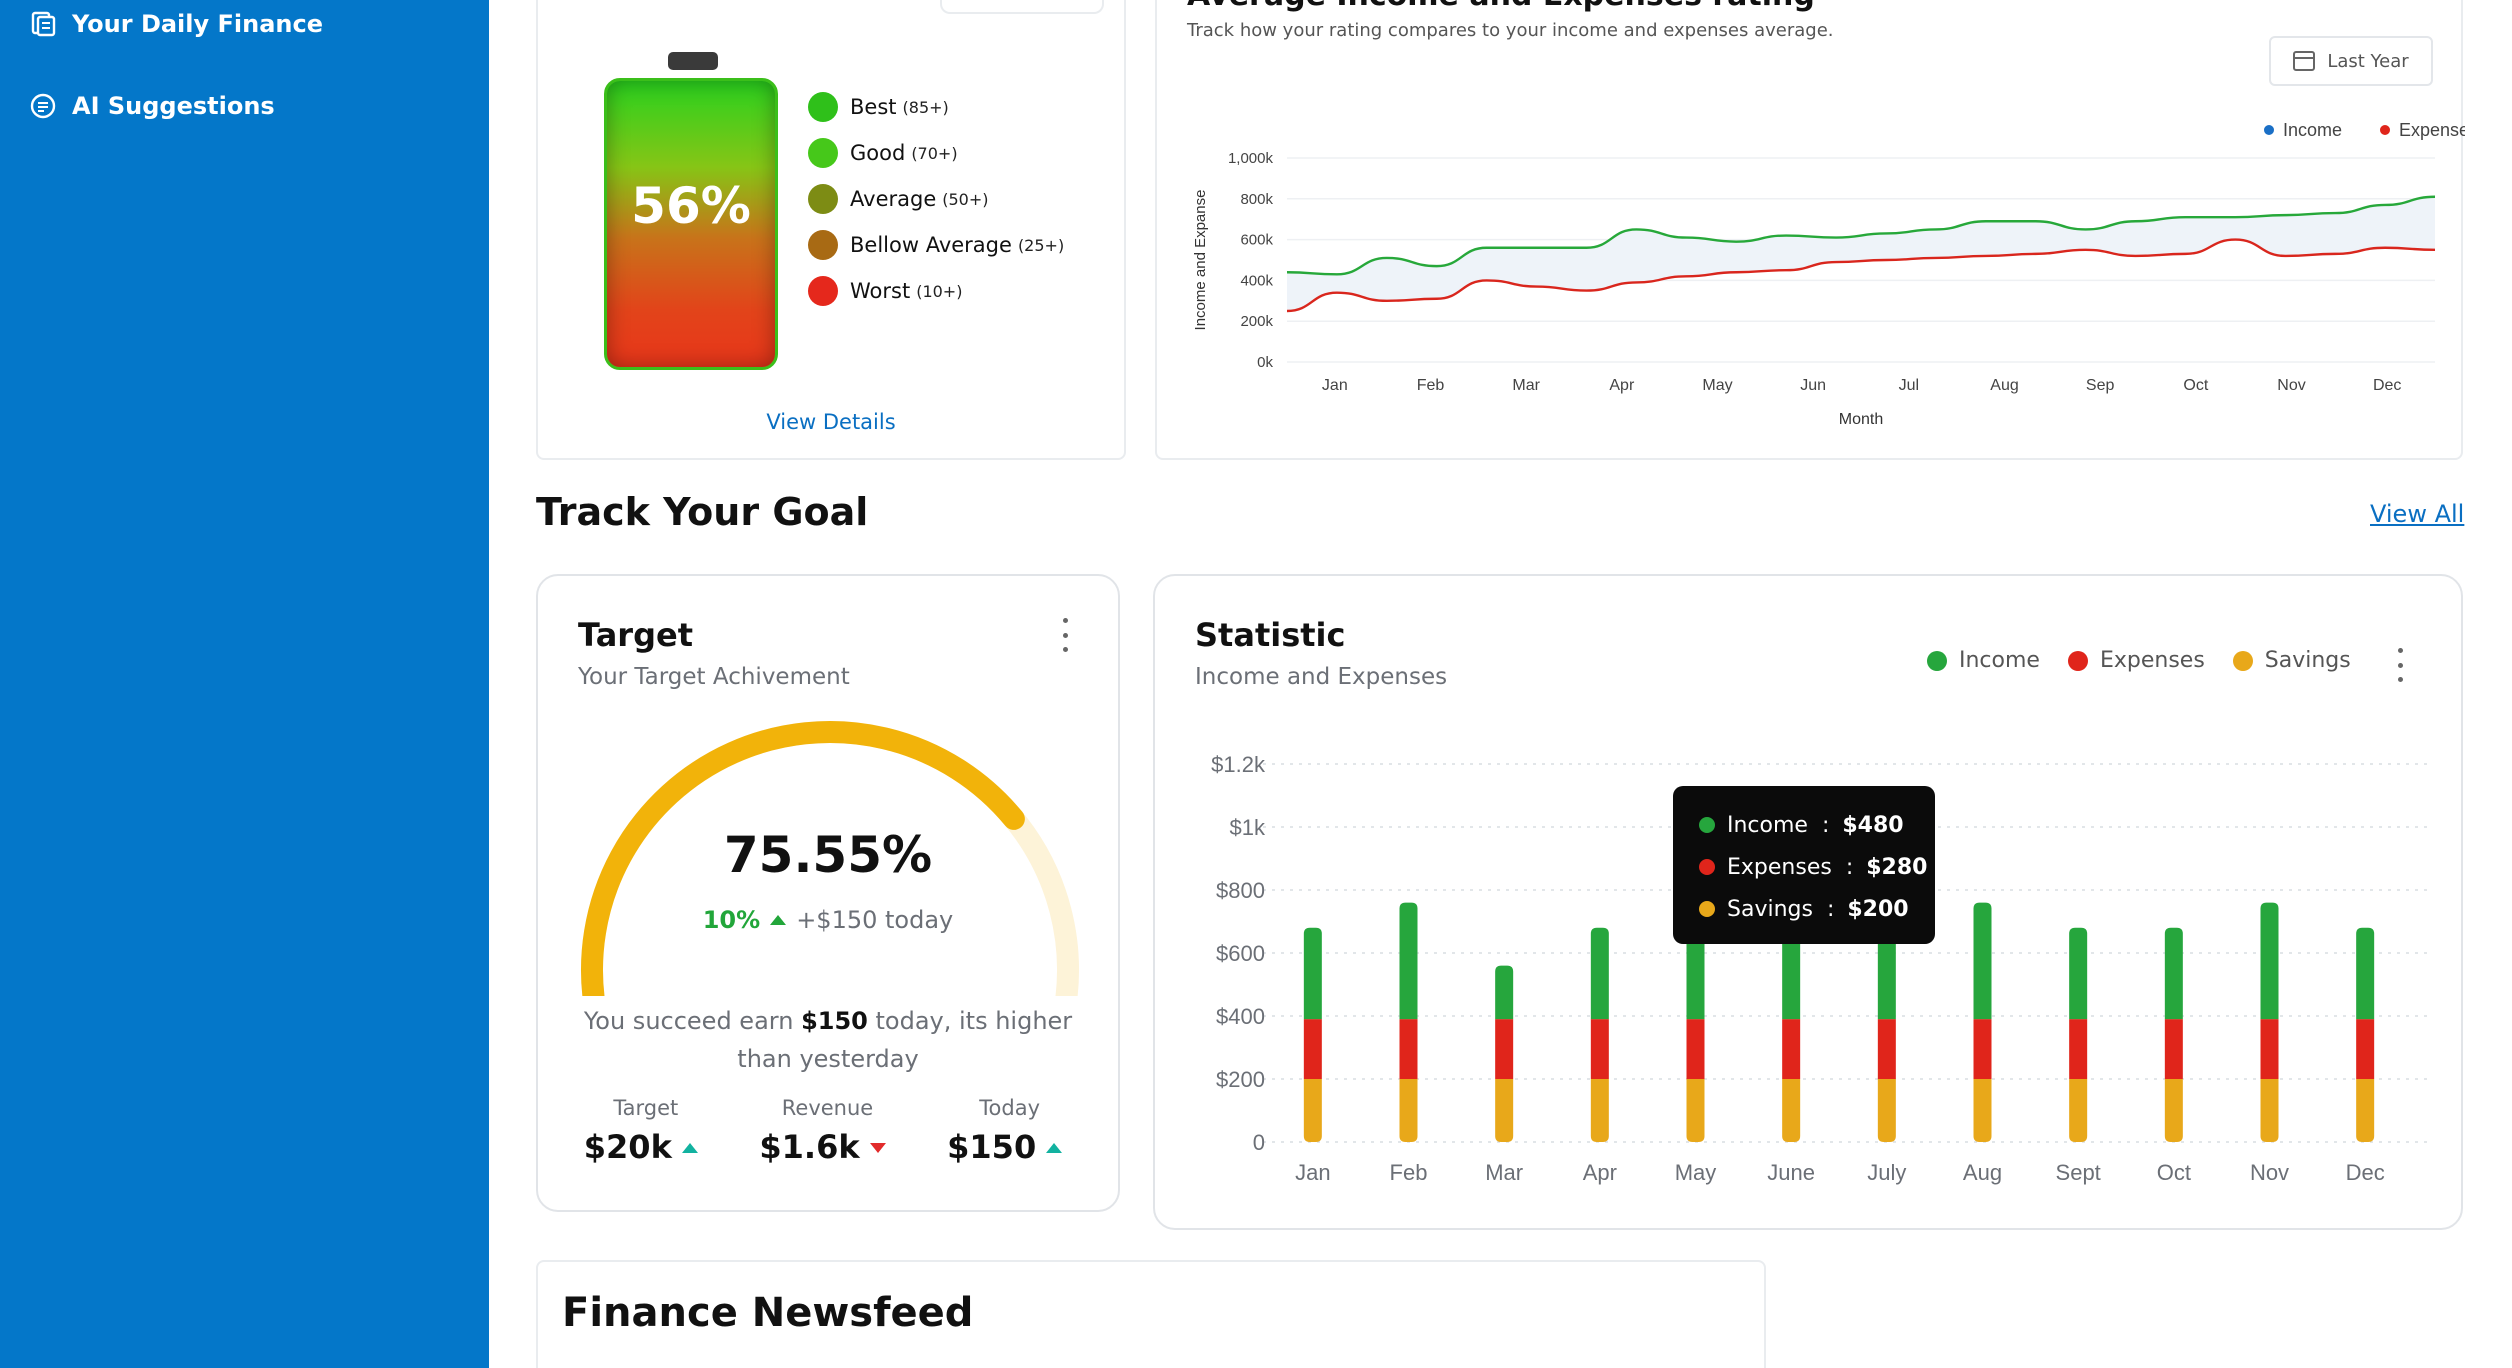  What do you see at coordinates (2291, 660) in the screenshot?
I see `legend-item-savings: Savings` at bounding box center [2291, 660].